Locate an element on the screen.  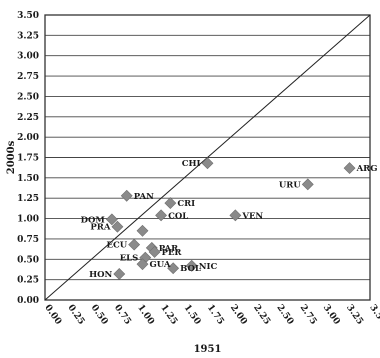
point-label: DOM is located at coordinates (93, 220).